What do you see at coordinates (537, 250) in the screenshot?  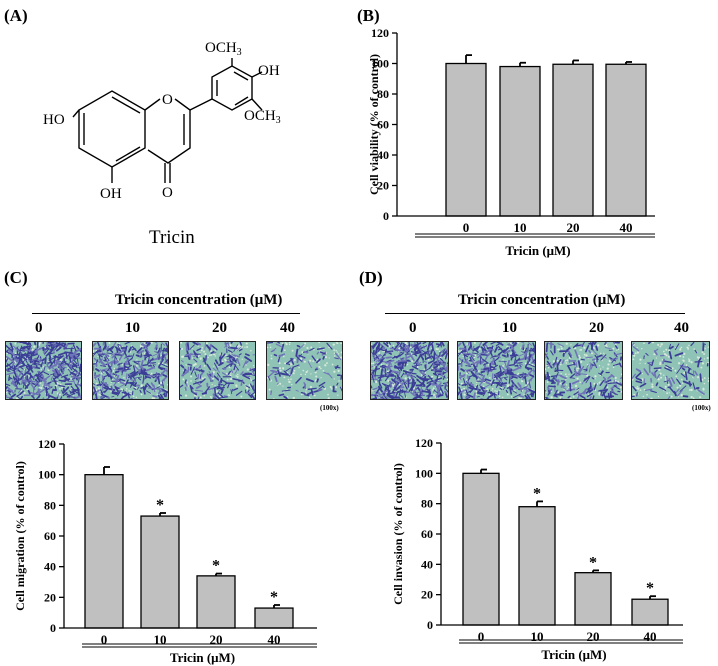 I see `b-x-axis-title: Tricin (μM)` at bounding box center [537, 250].